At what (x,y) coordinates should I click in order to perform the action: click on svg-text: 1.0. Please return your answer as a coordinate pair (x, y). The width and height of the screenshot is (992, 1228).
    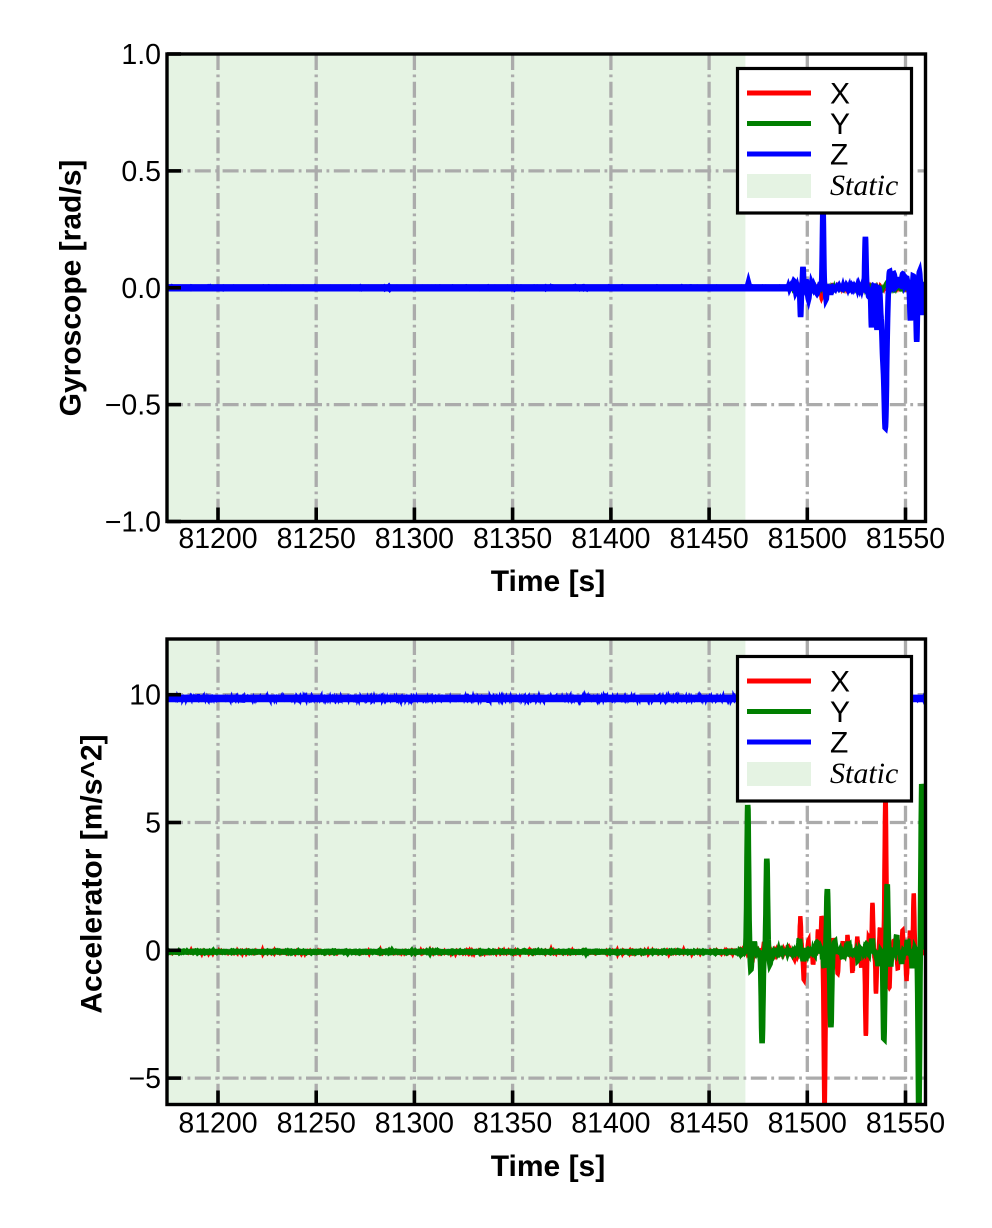
    Looking at the image, I should click on (141, 55).